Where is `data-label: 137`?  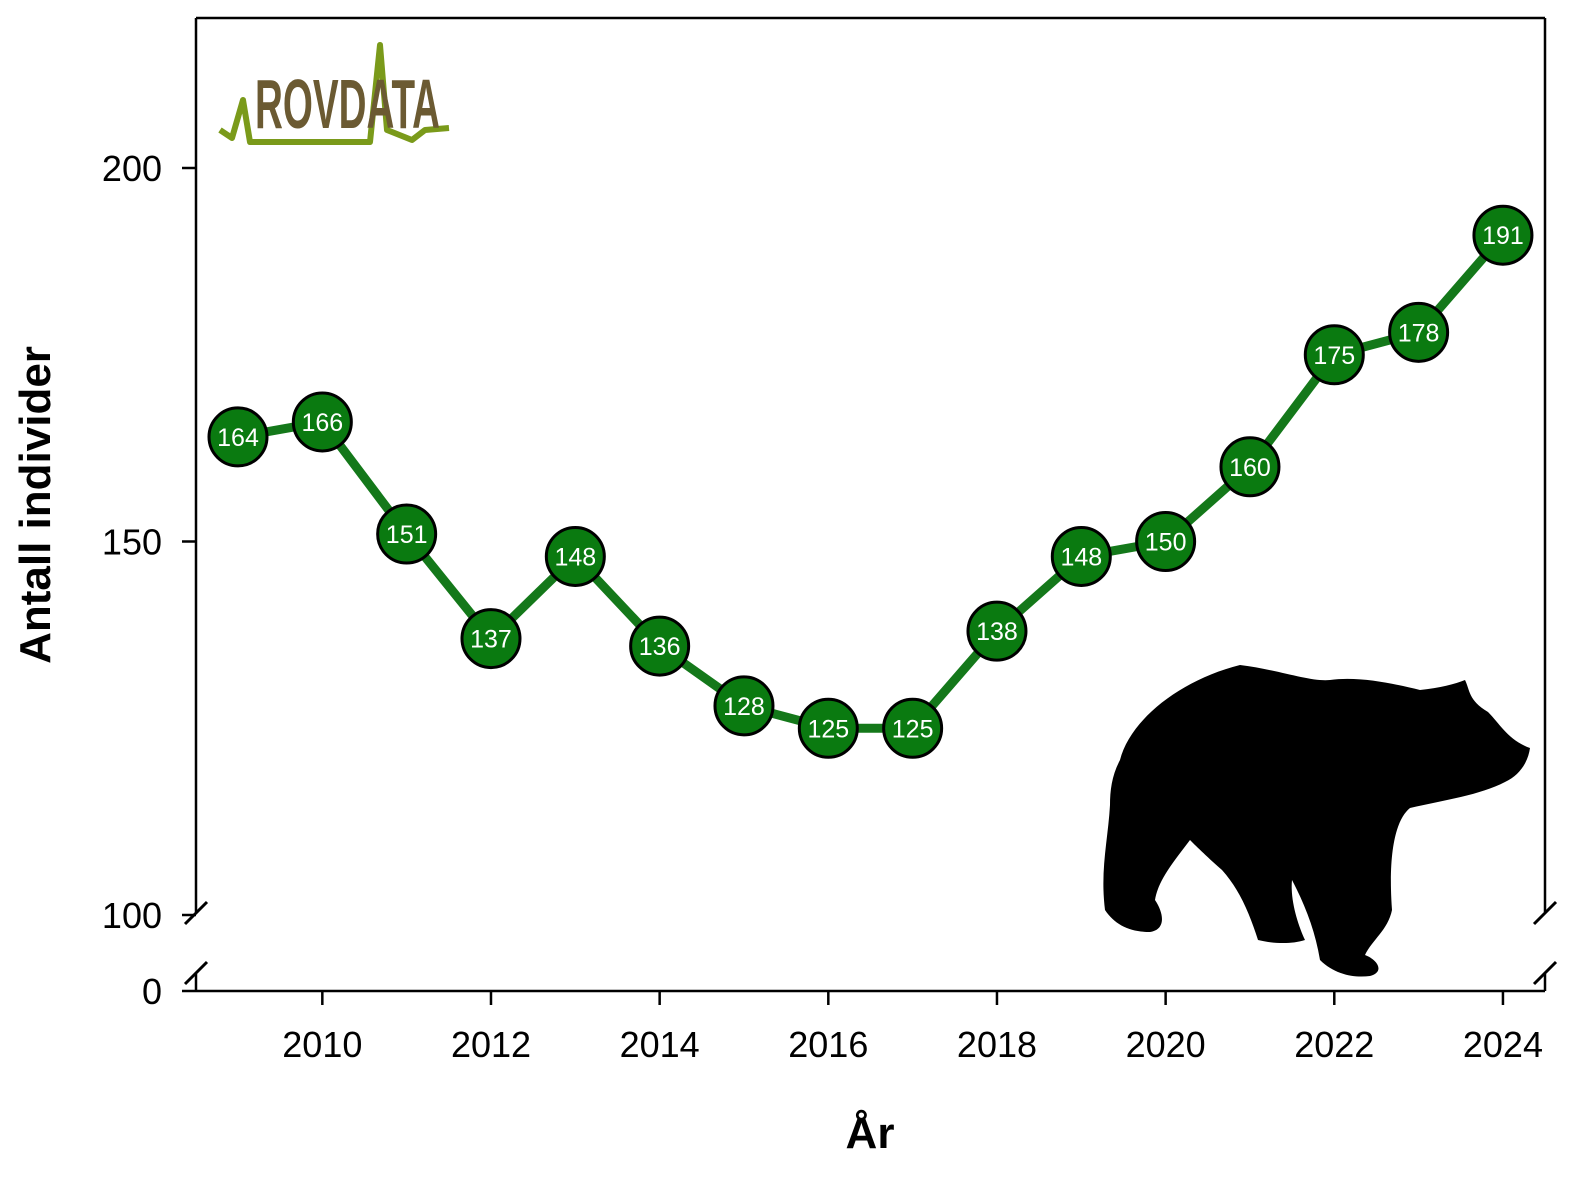 data-label: 137 is located at coordinates (491, 640).